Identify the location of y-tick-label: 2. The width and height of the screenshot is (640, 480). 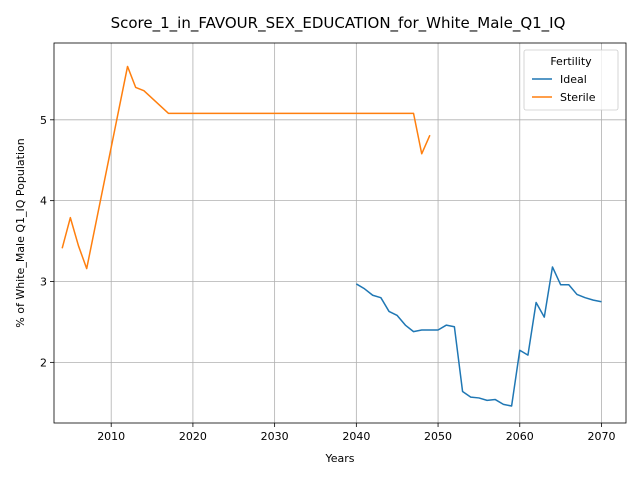
(43, 362).